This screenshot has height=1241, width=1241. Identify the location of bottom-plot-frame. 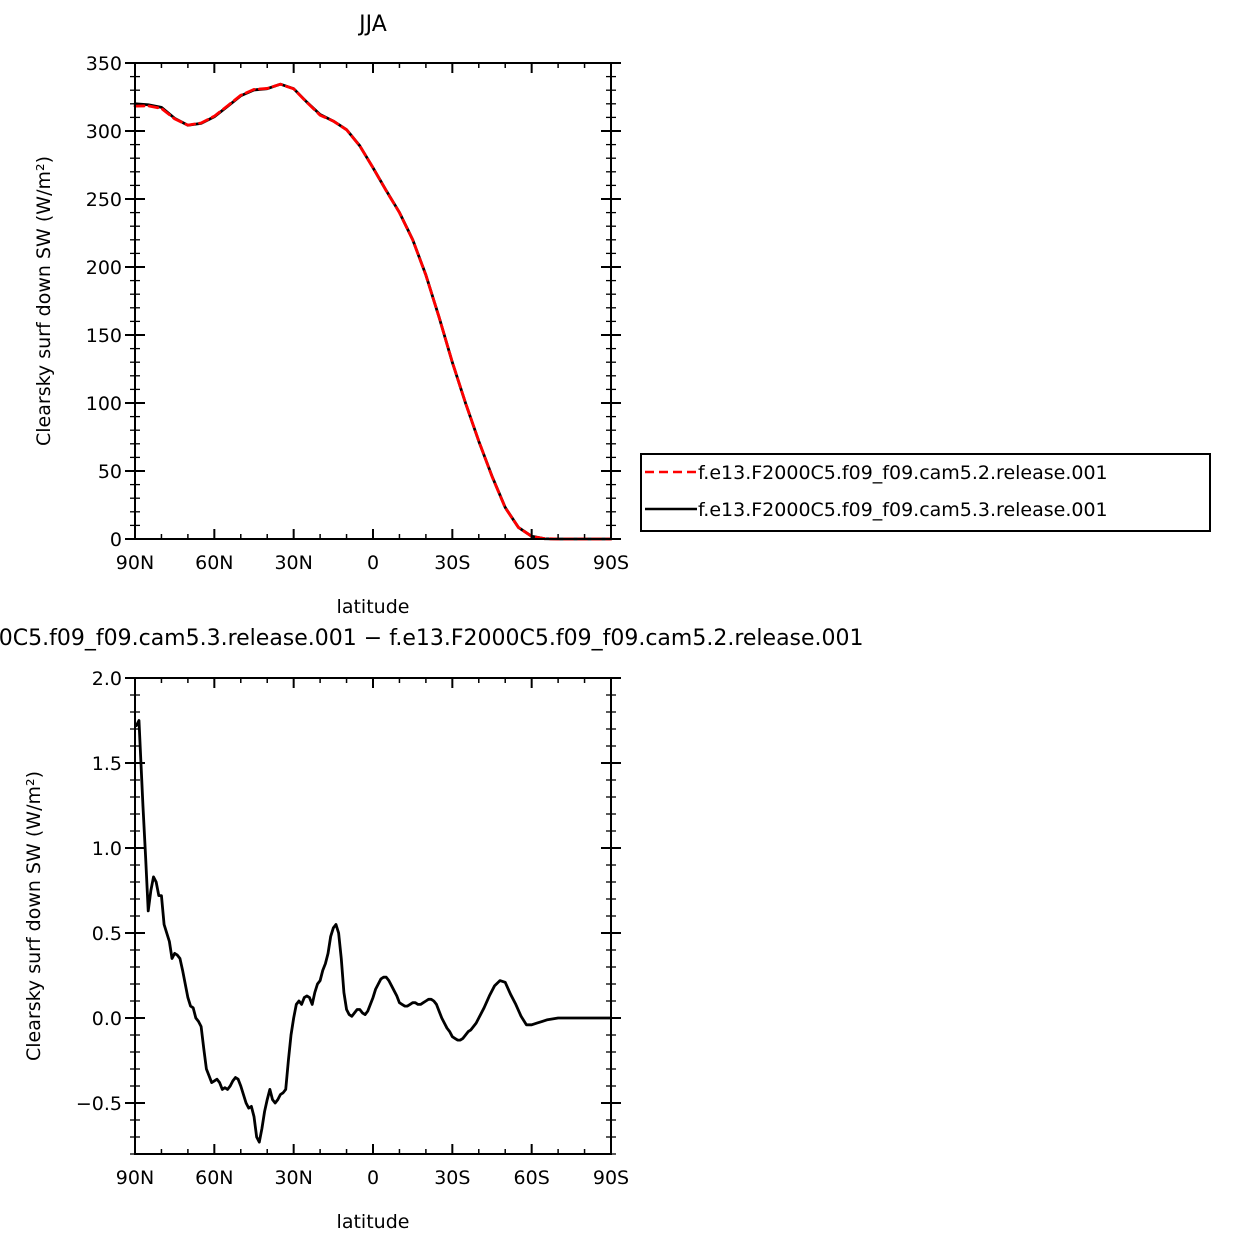
(373, 916).